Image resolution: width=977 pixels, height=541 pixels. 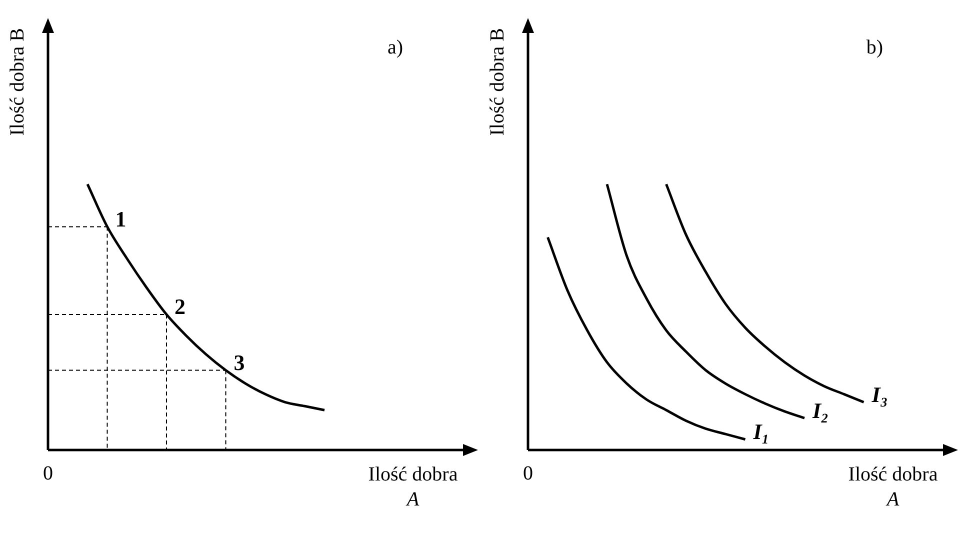 I want to click on series-label: I₂, so click(x=820, y=410).